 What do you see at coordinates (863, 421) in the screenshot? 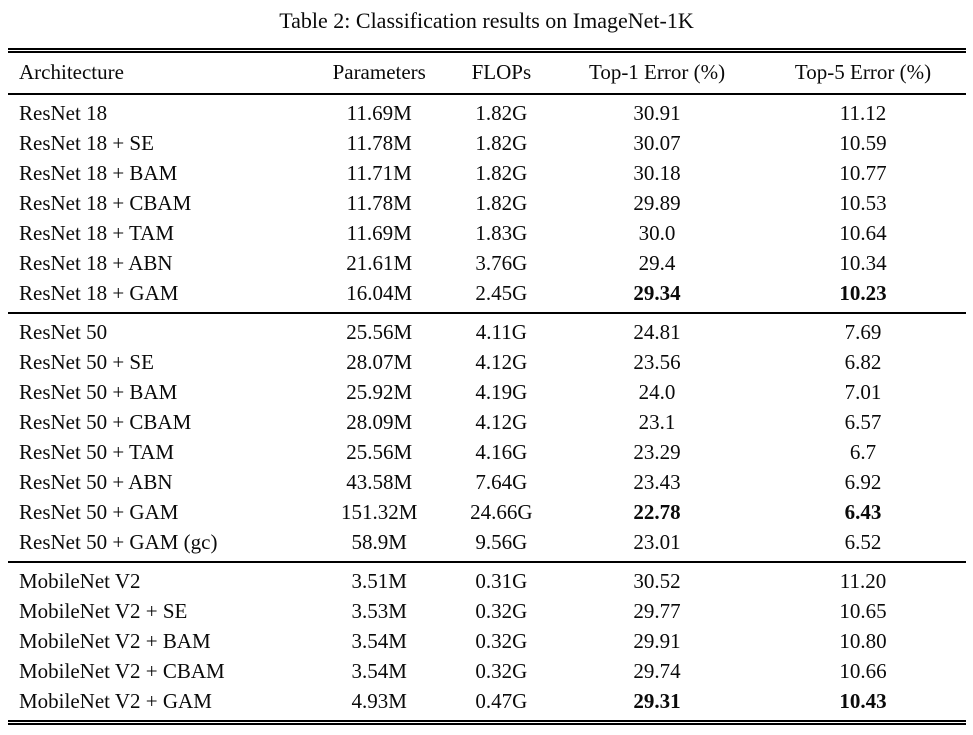
I see `top5-error-cell: 6.57` at bounding box center [863, 421].